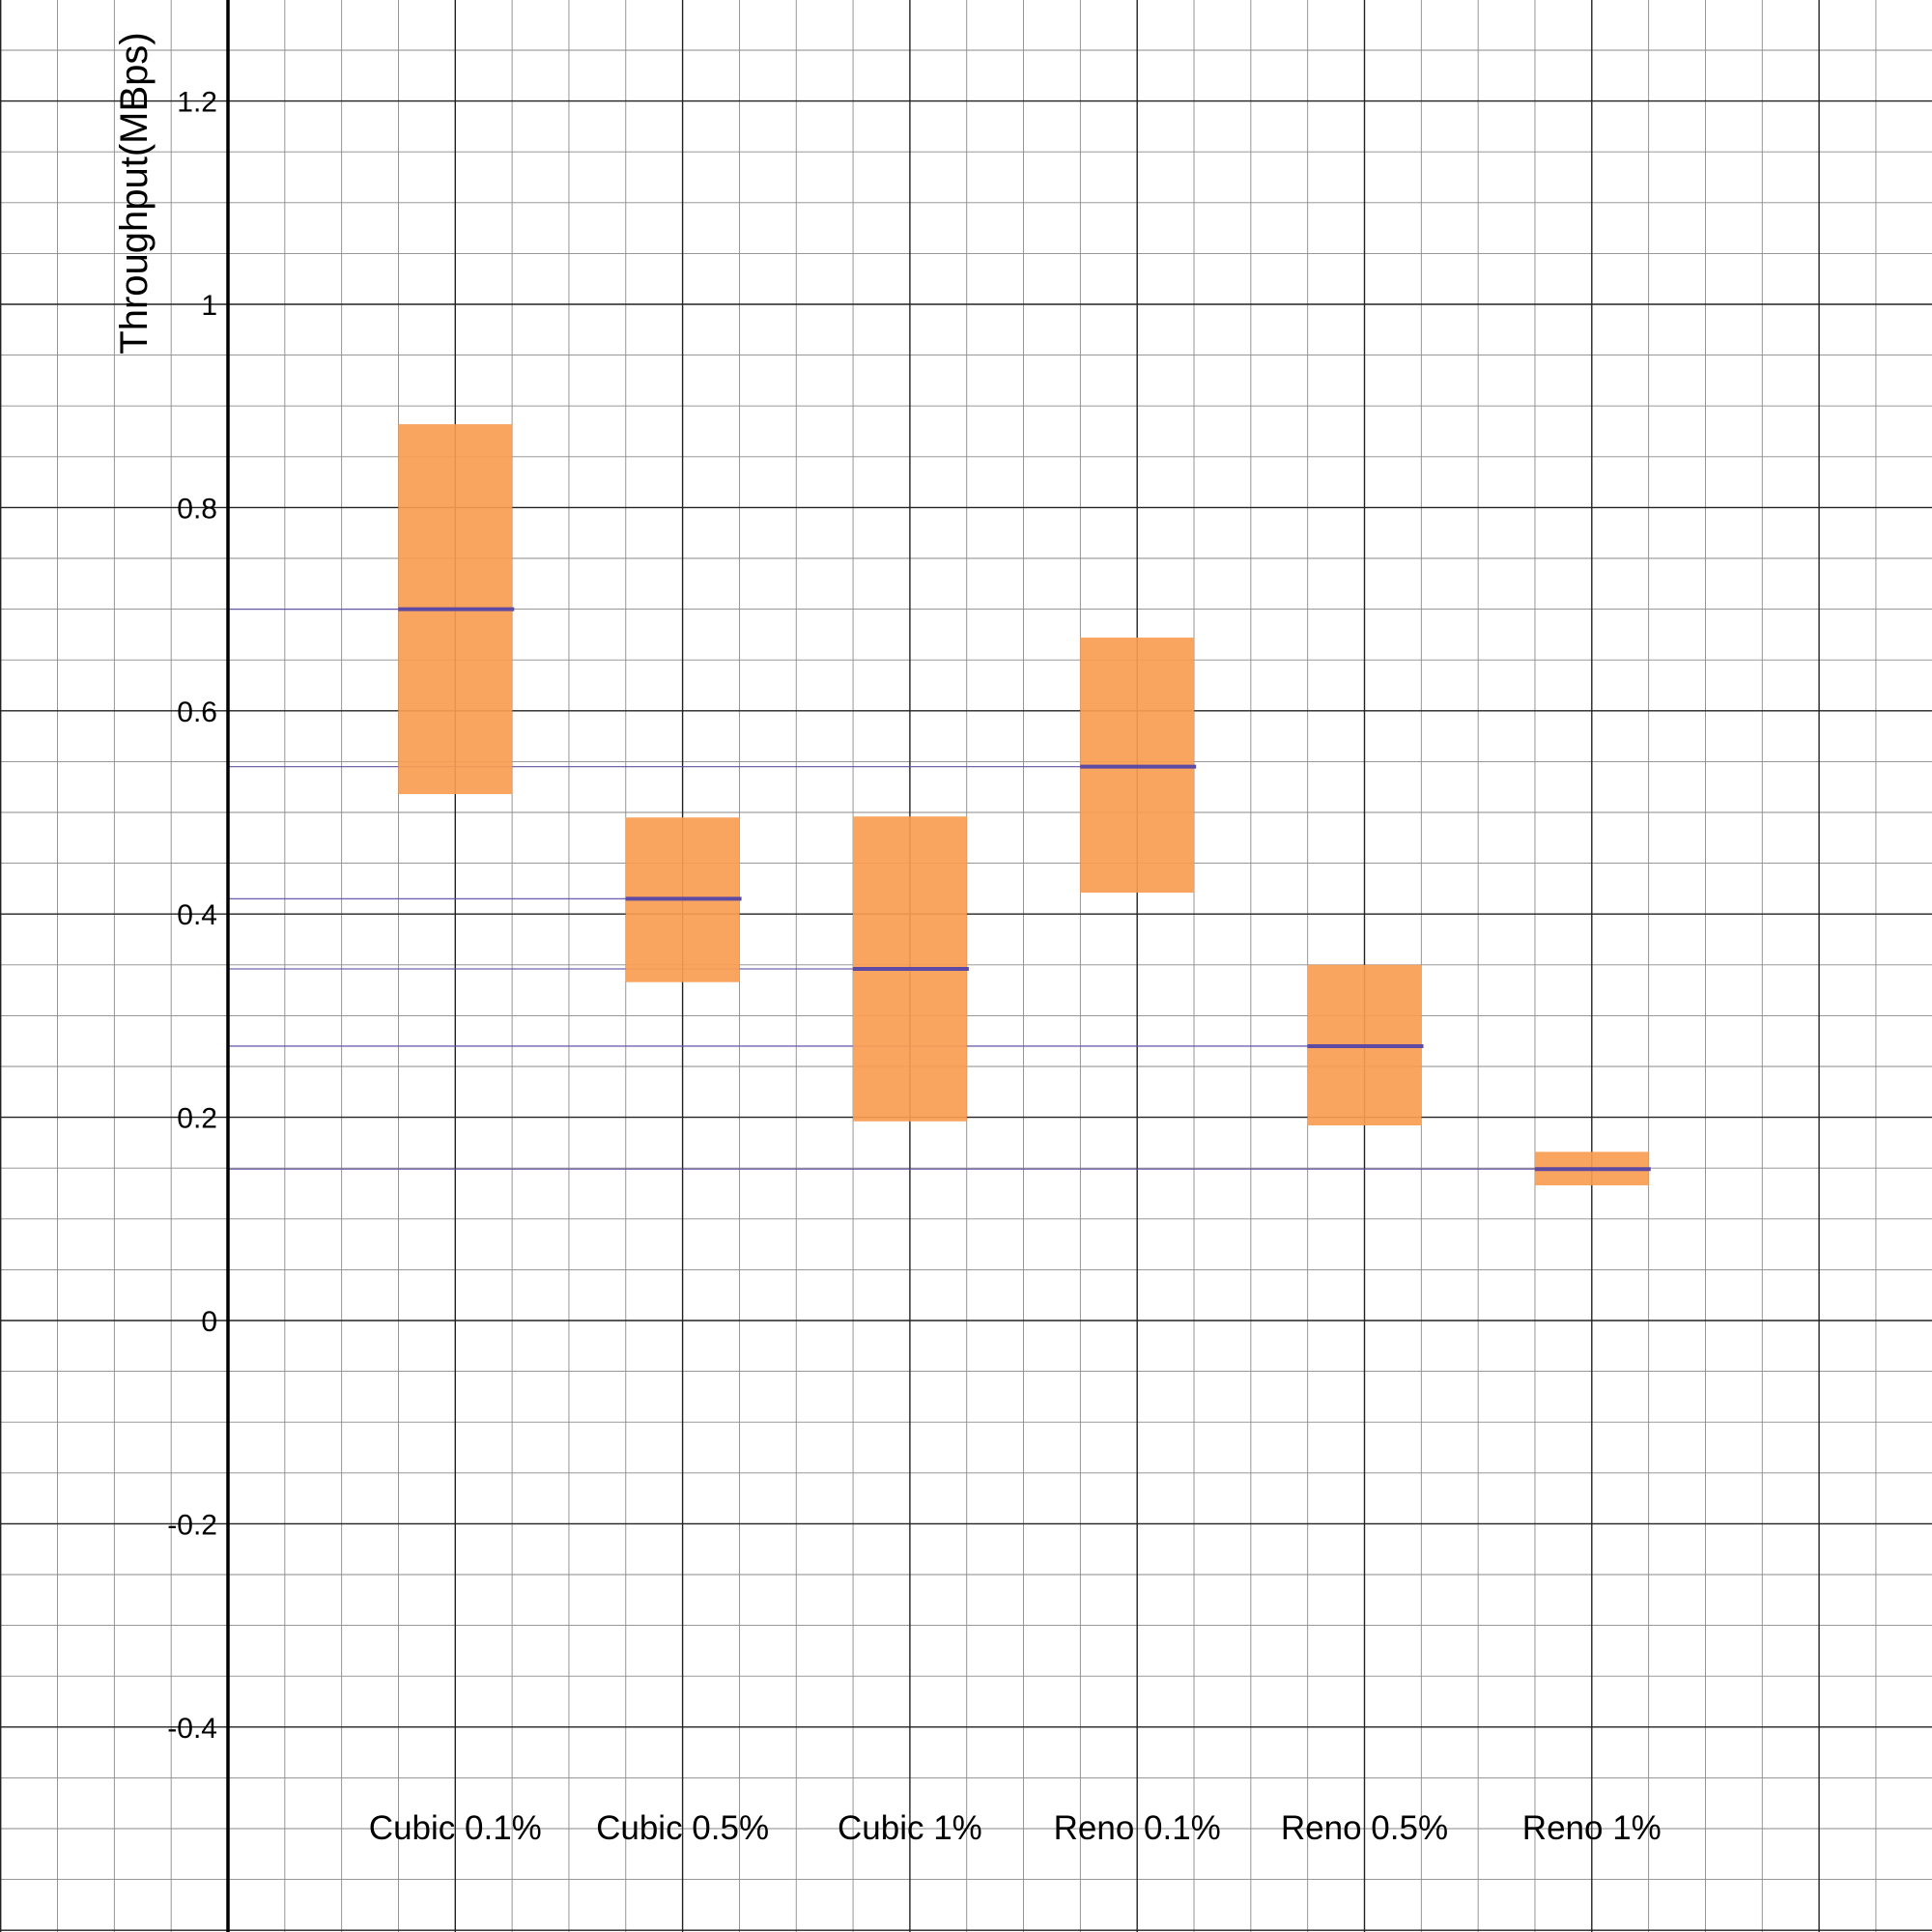 This screenshot has height=1932, width=1932. I want to click on y-axis-title: Throughput(MBps), so click(134, 193).